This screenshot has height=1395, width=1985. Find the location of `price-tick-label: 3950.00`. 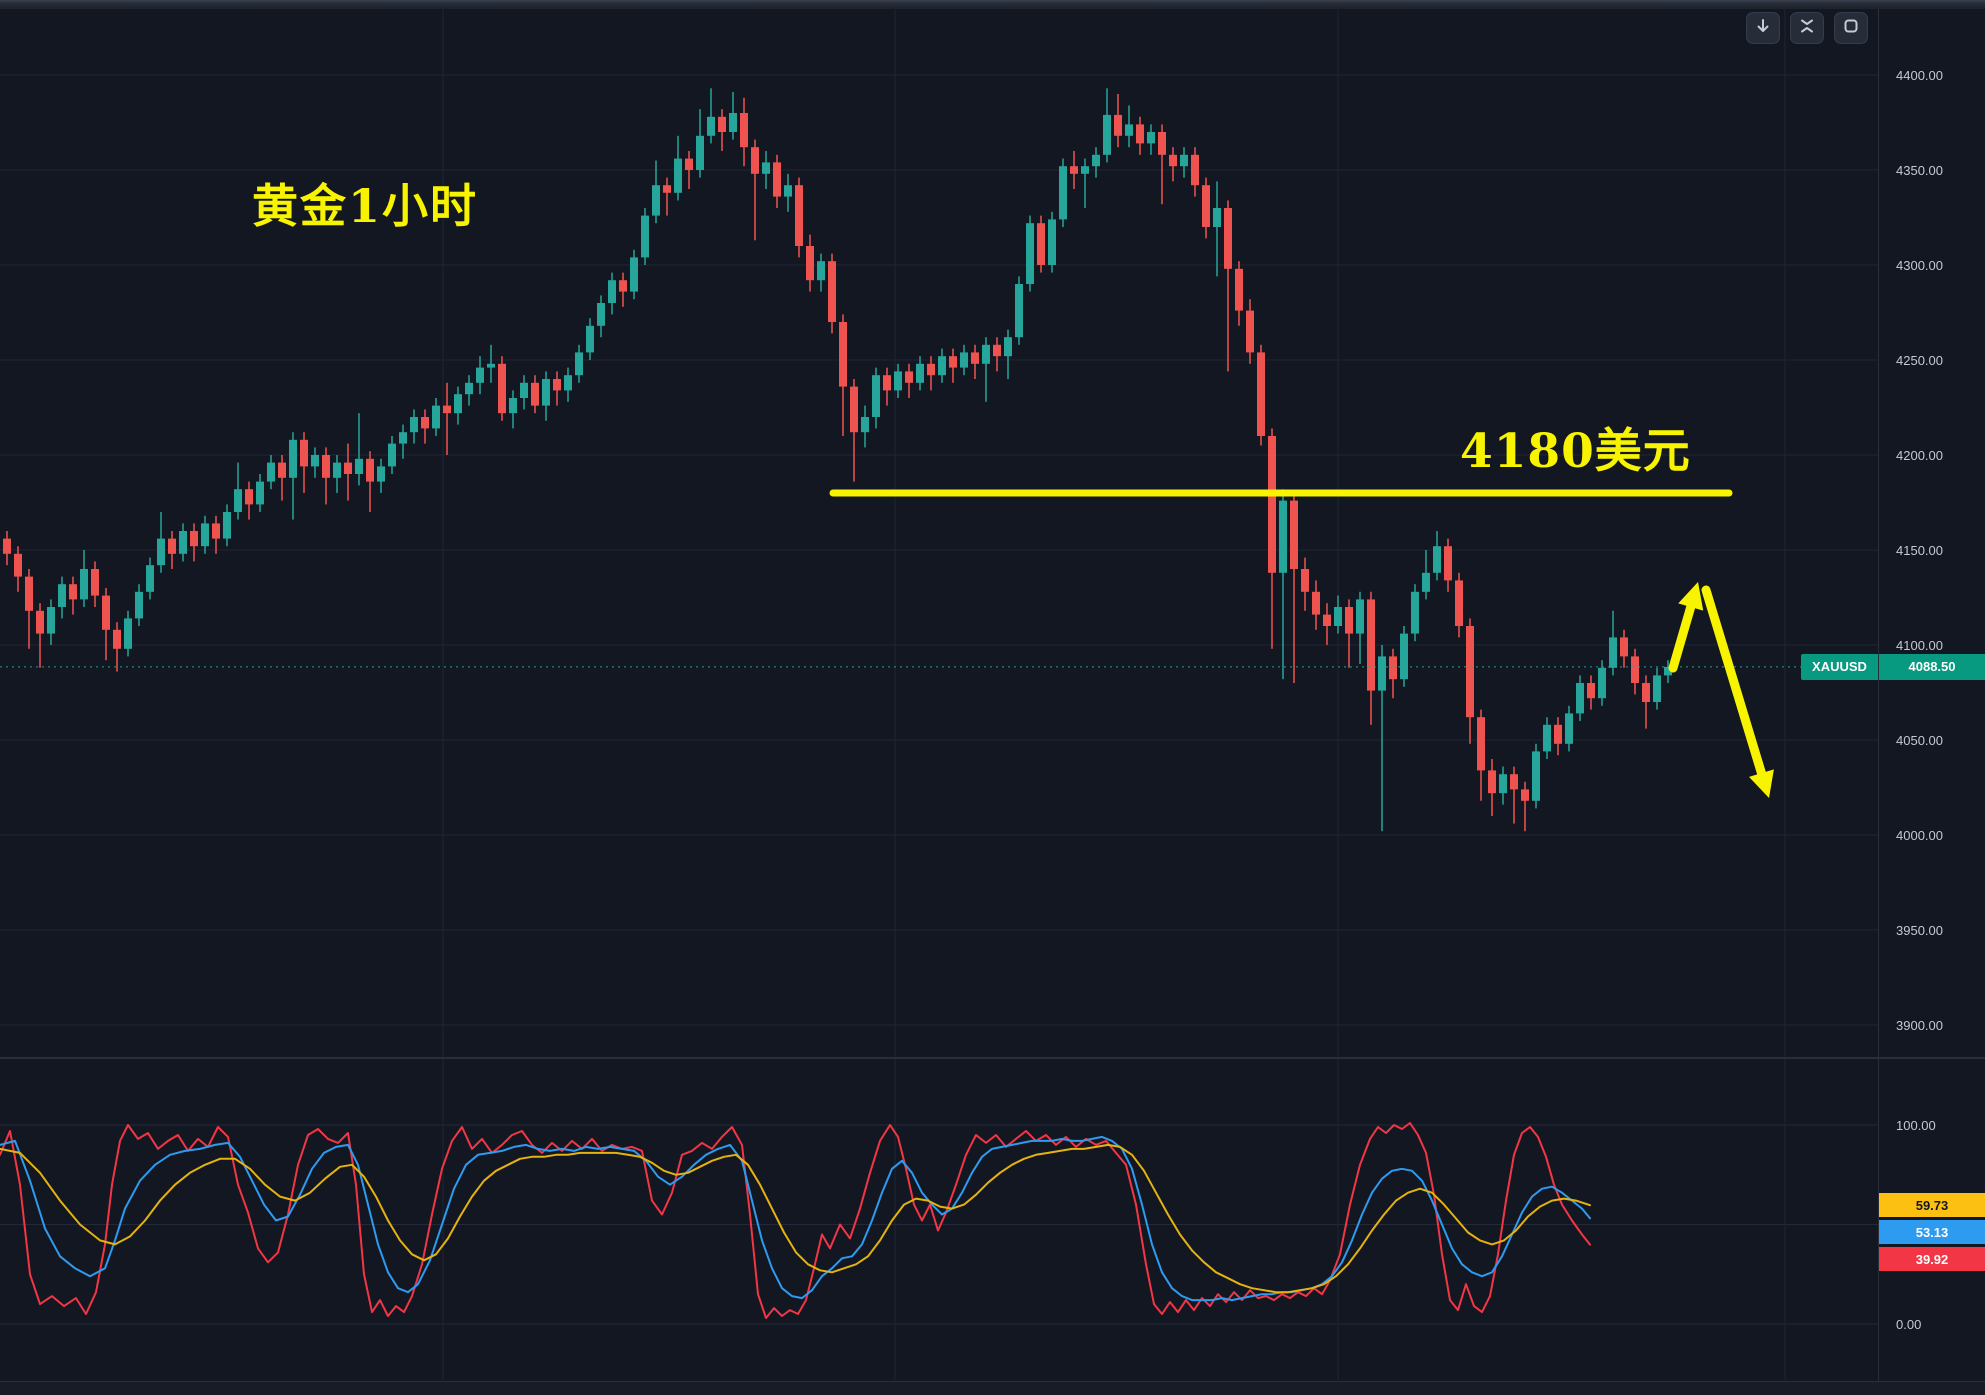

price-tick-label: 3950.00 is located at coordinates (1919, 930).